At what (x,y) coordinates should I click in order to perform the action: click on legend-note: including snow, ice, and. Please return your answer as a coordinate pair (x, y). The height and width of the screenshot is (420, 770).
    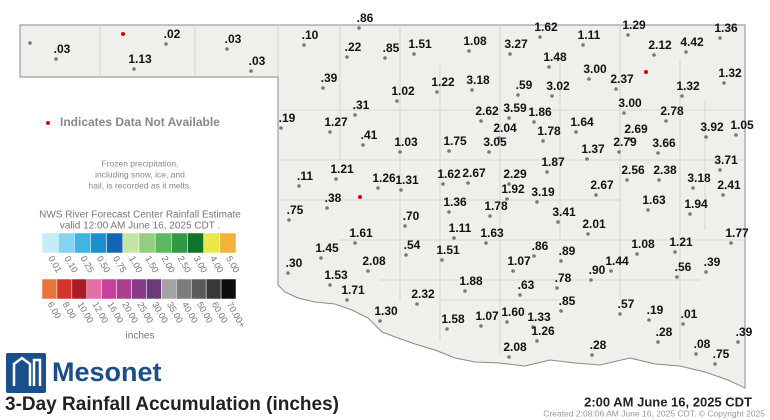
    Looking at the image, I should click on (140, 174).